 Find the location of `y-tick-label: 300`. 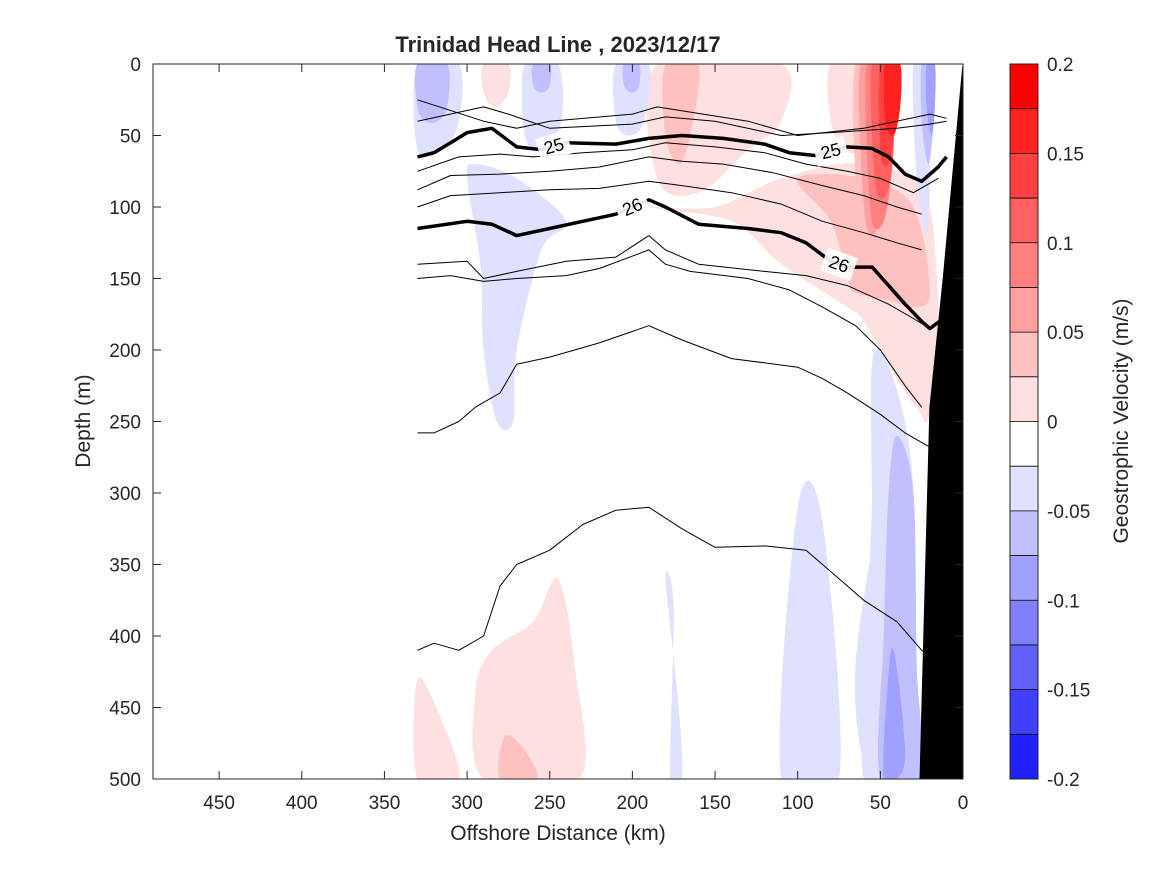

y-tick-label: 300 is located at coordinates (125, 494).